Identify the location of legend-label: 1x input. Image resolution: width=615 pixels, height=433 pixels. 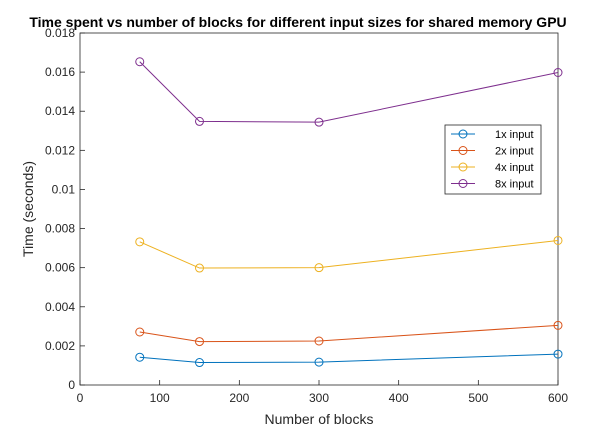
(514, 135).